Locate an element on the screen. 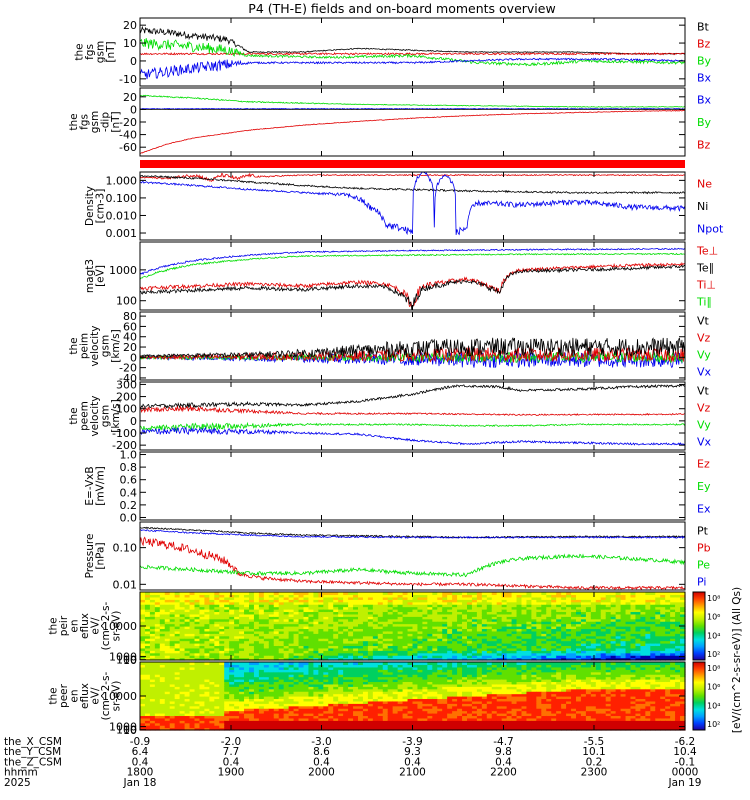 The image size is (750, 800). y-tick-label: 1.0 is located at coordinates (129, 455).